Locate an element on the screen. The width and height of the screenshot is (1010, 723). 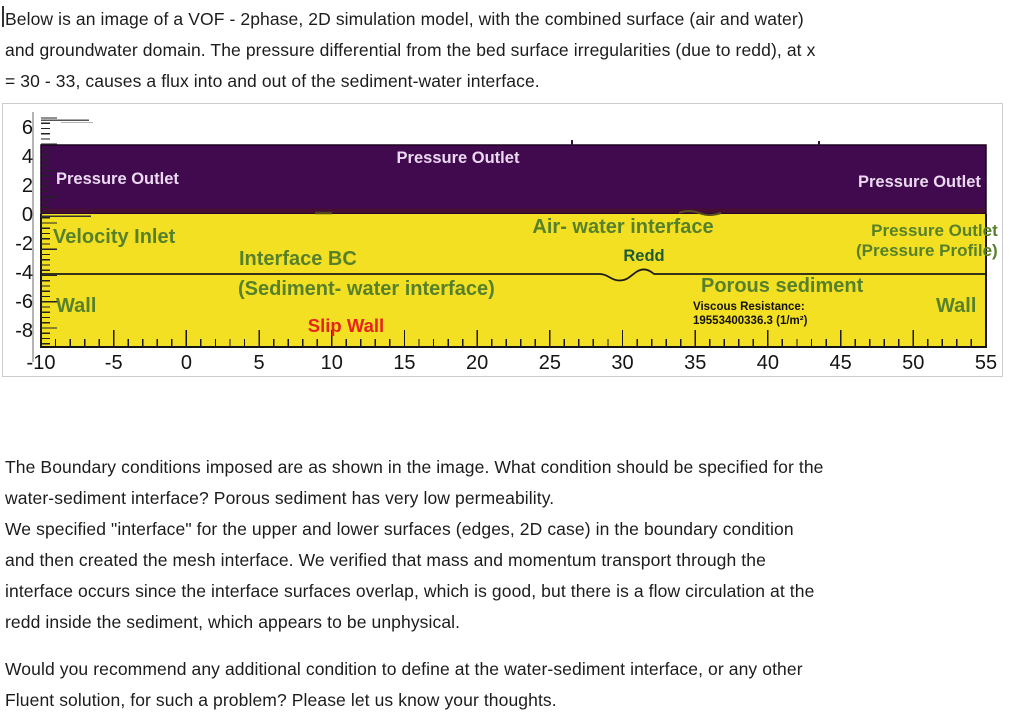
y-axis-tick-label: 0 is located at coordinates (27, 215).